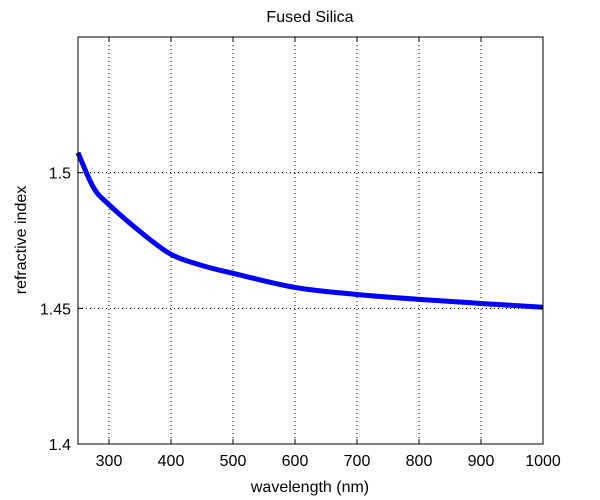 This screenshot has width=600, height=500. Describe the element at coordinates (109, 461) in the screenshot. I see `x-tick-label: 300` at that location.